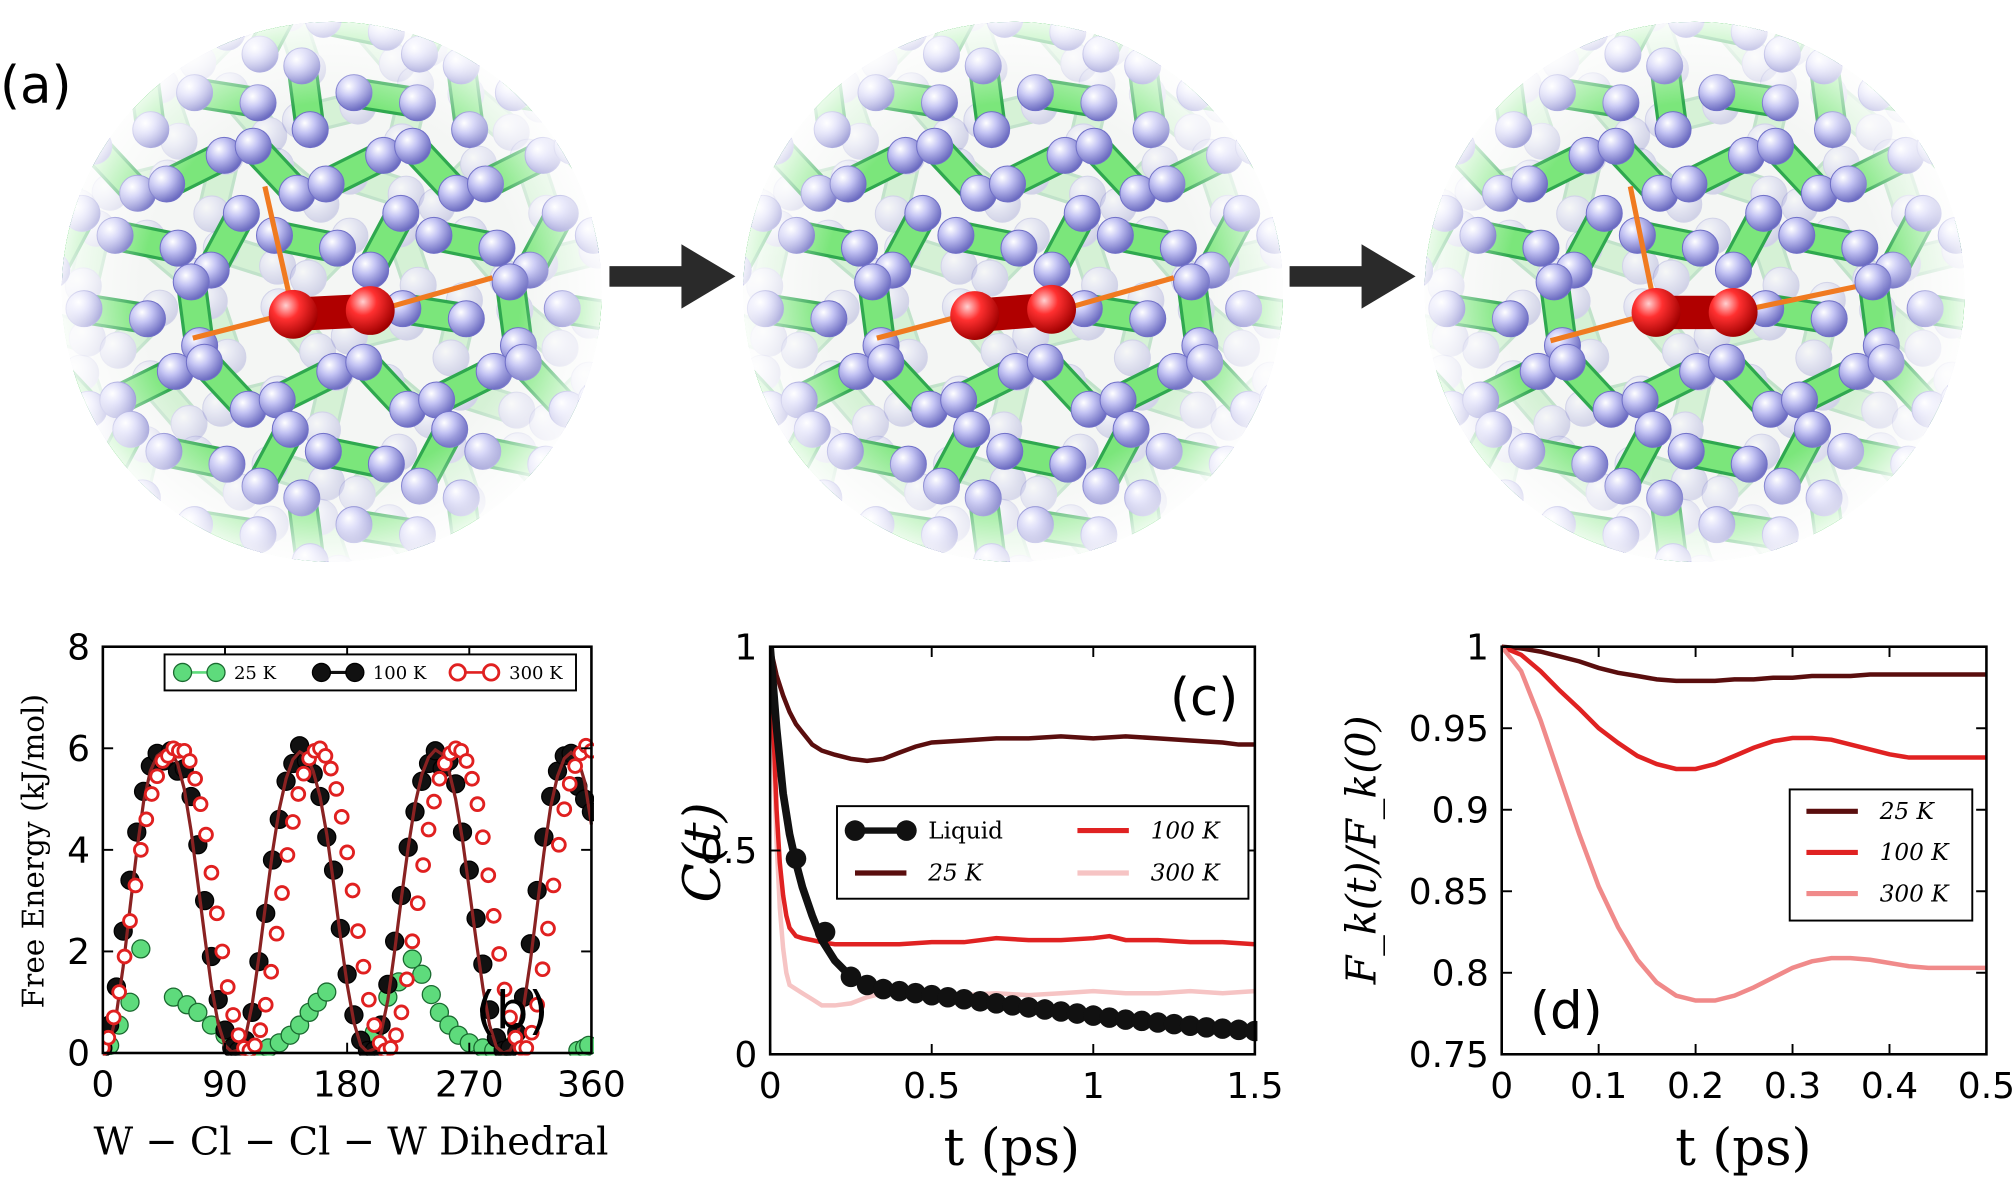 The width and height of the screenshot is (2016, 1187). I want to click on y-tick-label: 0.8, so click(1460, 973).